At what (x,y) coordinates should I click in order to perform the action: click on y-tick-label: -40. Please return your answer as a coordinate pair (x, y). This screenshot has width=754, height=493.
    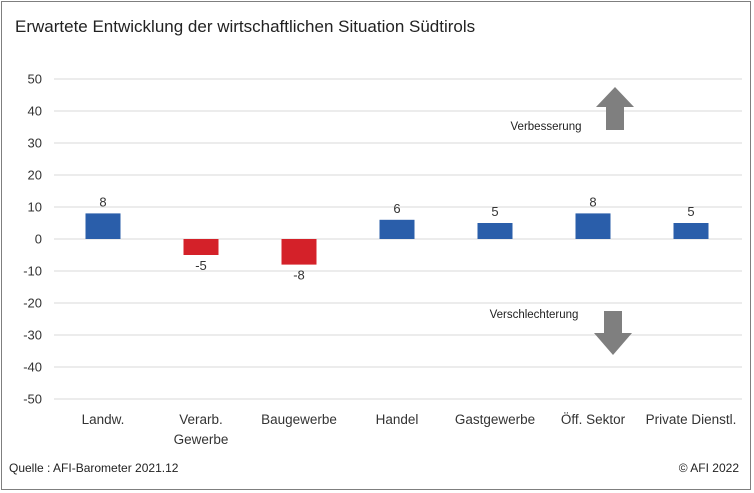
    Looking at the image, I should click on (32, 367).